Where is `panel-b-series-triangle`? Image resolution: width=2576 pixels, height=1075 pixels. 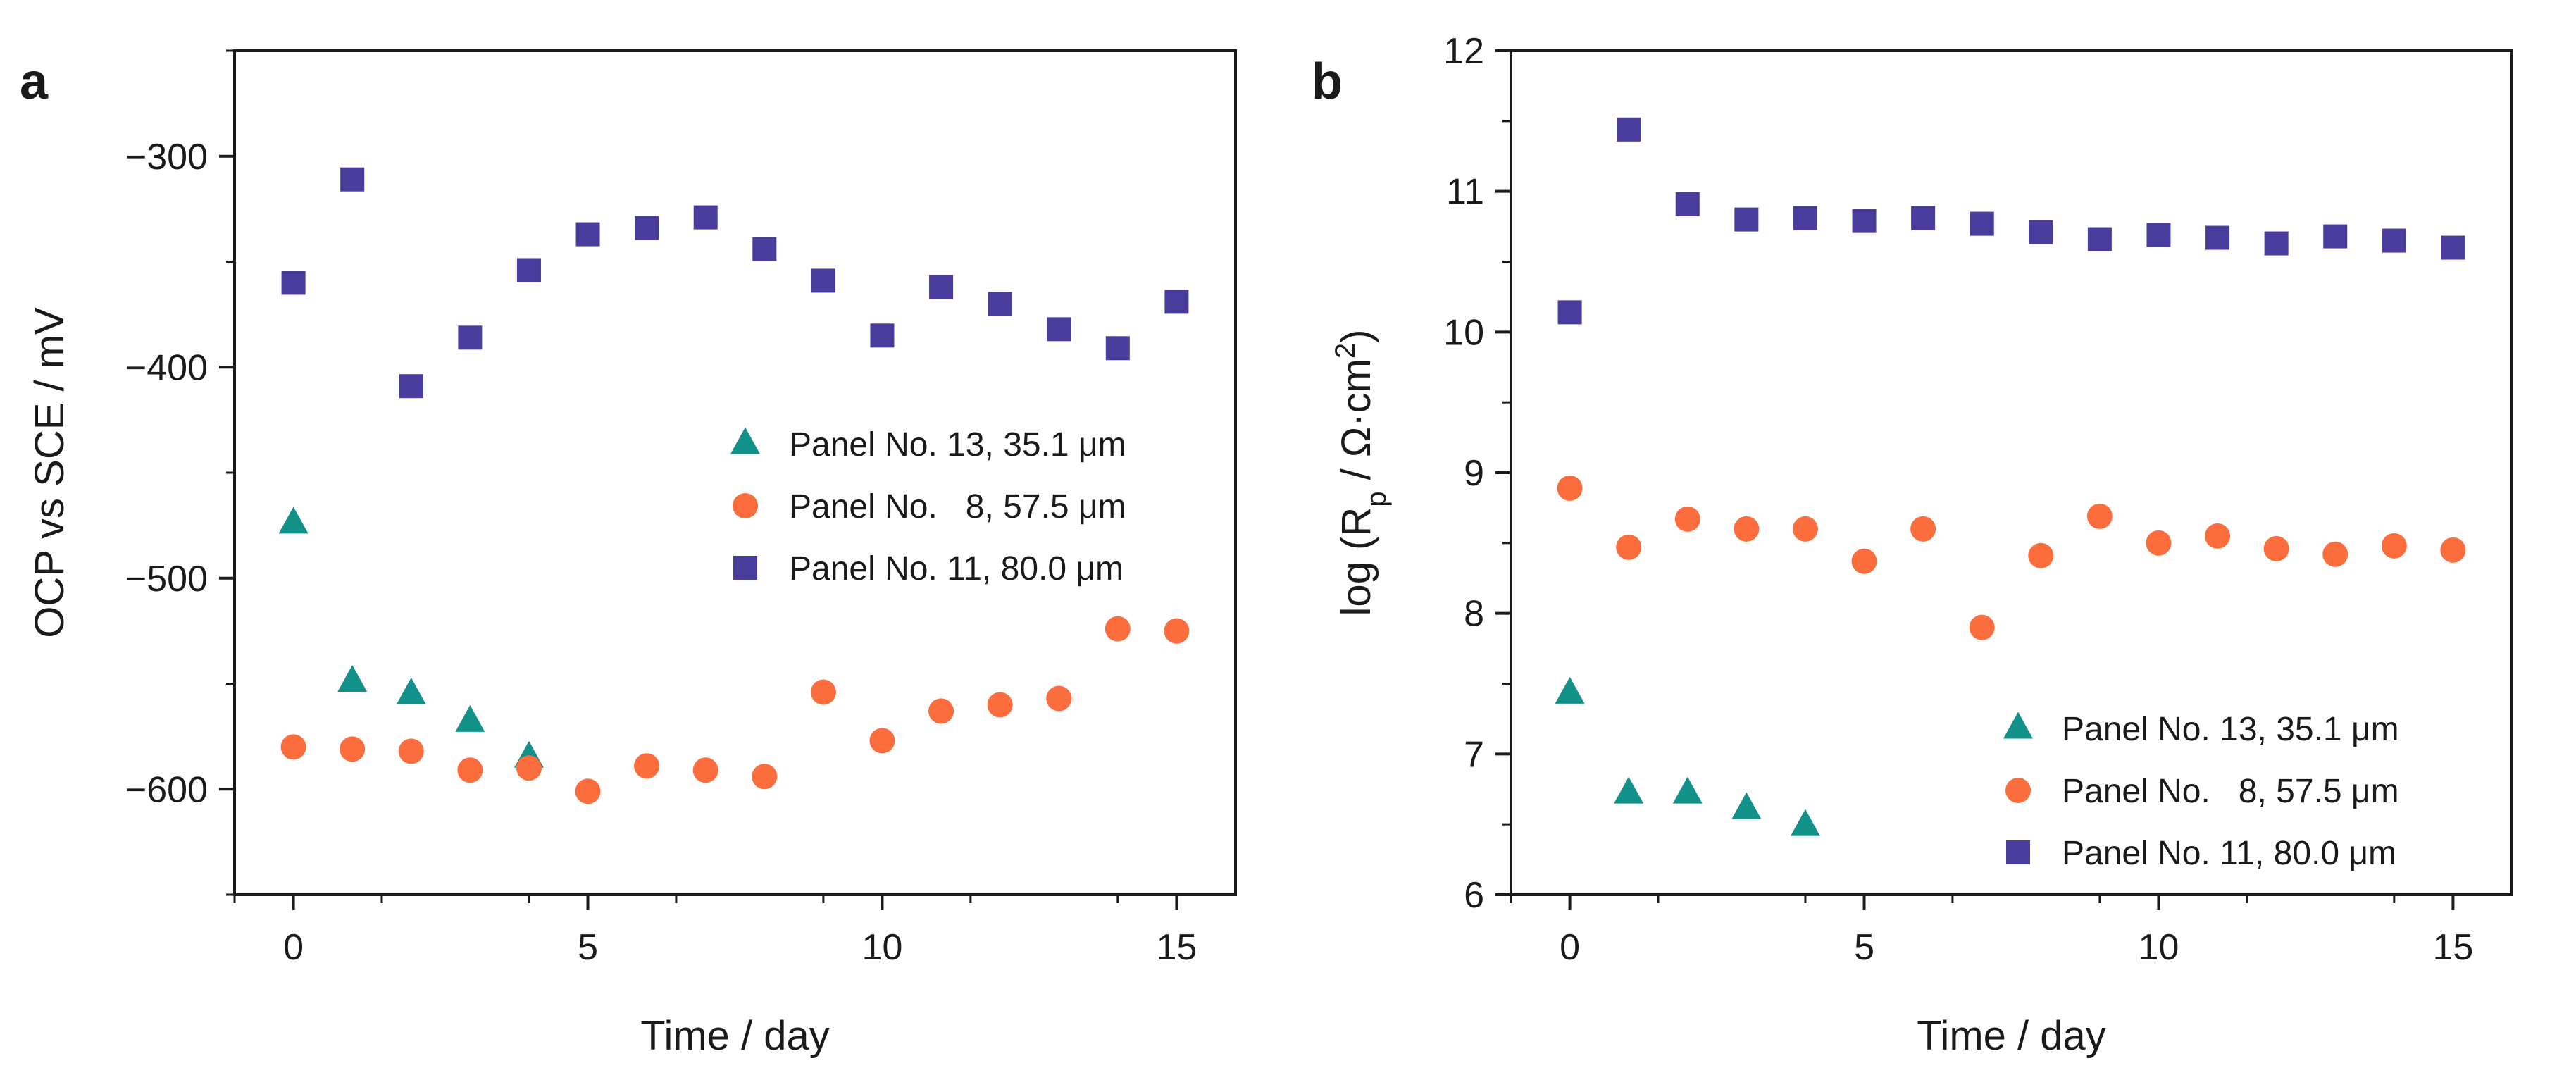
panel-b-series-triangle is located at coordinates (1687, 756).